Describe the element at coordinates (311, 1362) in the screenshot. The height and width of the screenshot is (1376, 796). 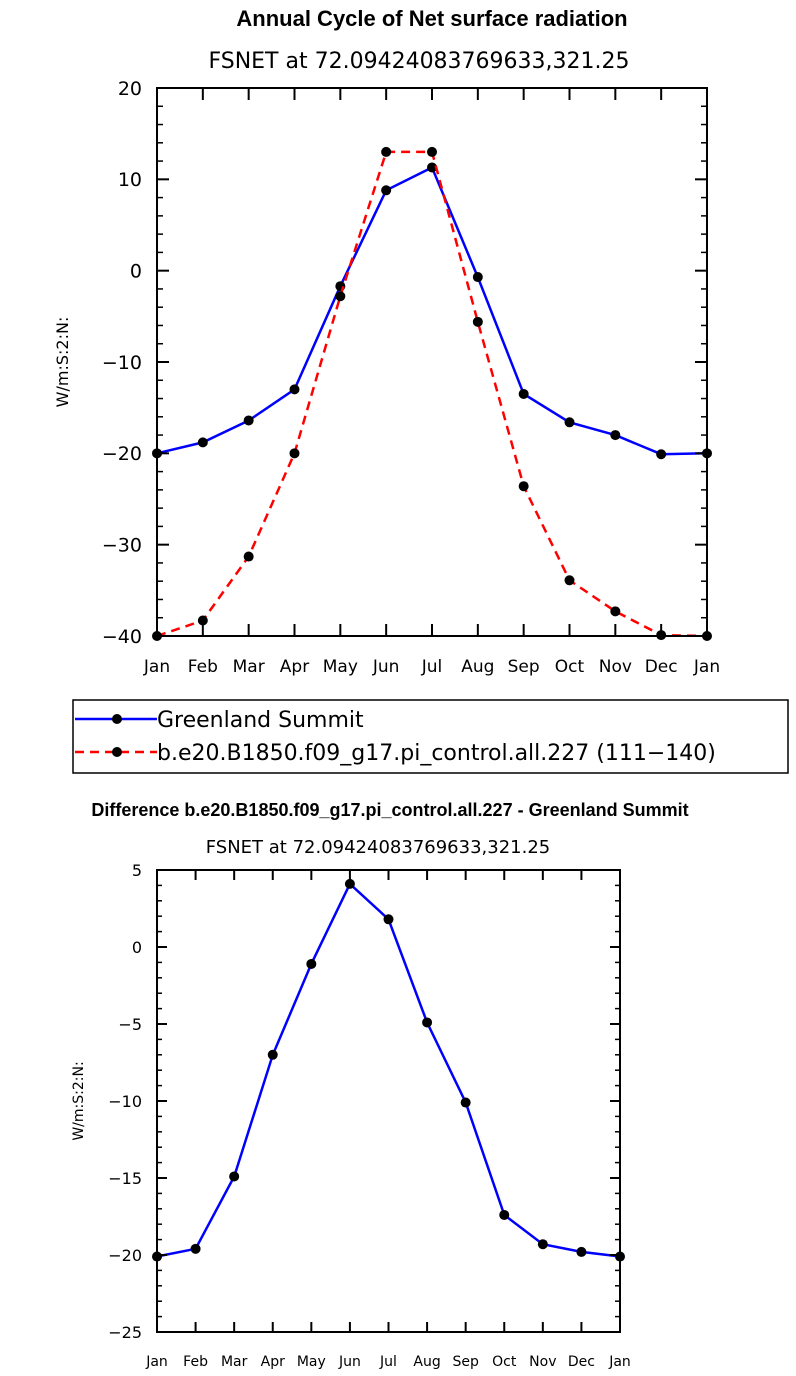
I see `chart2-xtick-label: May` at that location.